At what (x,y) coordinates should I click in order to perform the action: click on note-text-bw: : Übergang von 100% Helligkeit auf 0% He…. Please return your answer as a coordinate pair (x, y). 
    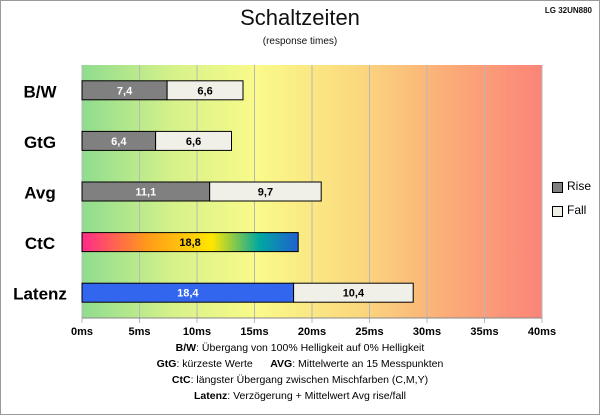
    Looking at the image, I should click on (310, 348).